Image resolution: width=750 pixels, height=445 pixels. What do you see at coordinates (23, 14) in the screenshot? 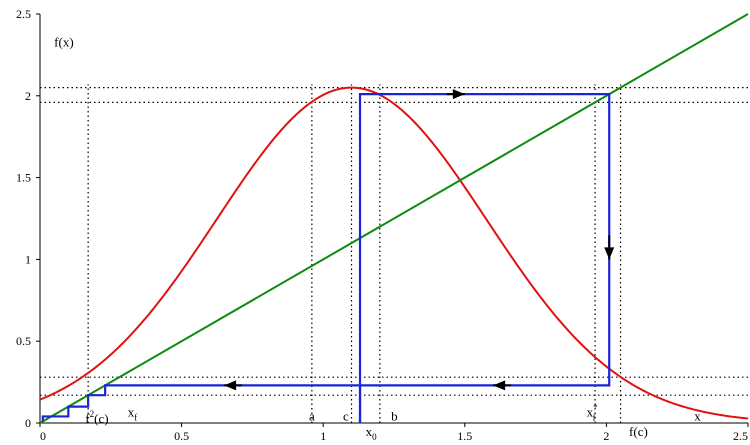
I see `y-tick-label-5: 2.5` at bounding box center [23, 14].